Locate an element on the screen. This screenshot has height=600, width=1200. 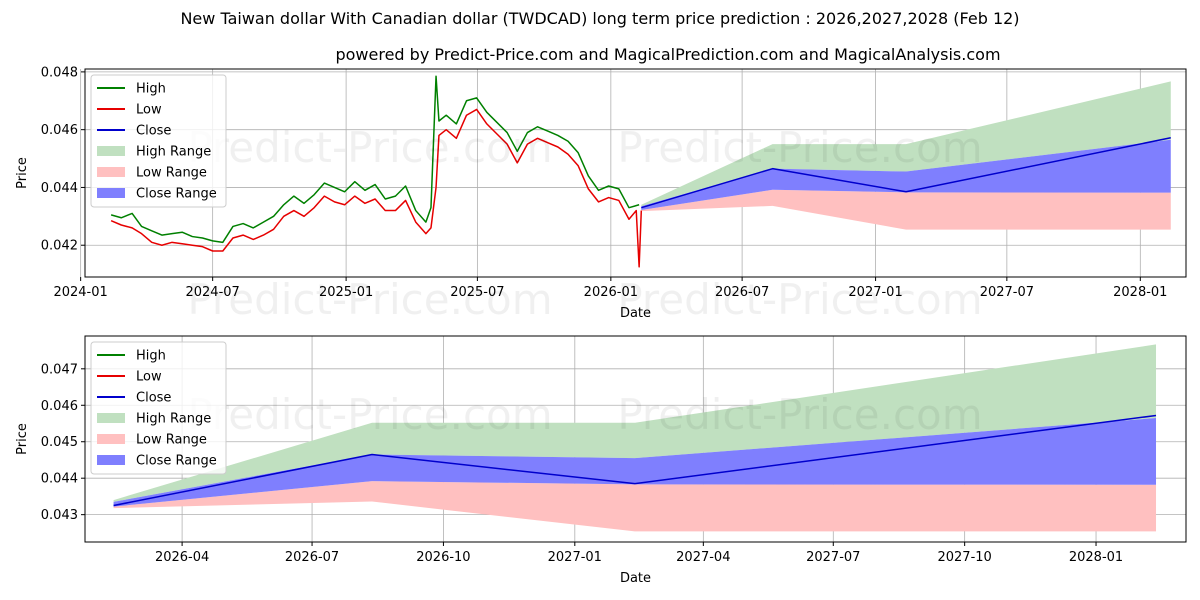
x-tick-label: 2024-01 is located at coordinates (80, 292).